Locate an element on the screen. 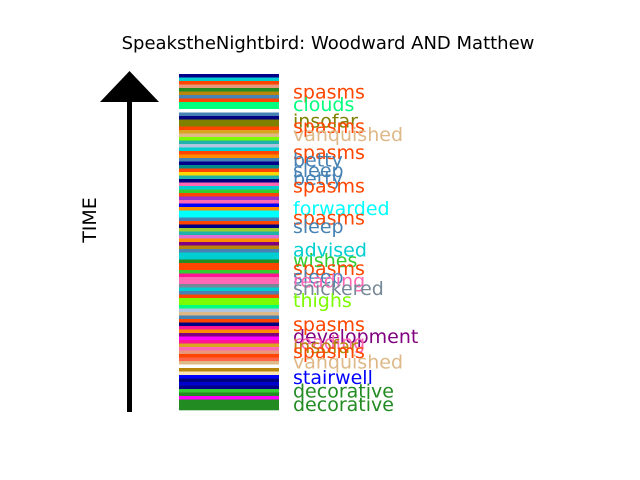  word-label-12: sleep is located at coordinates (318, 227).